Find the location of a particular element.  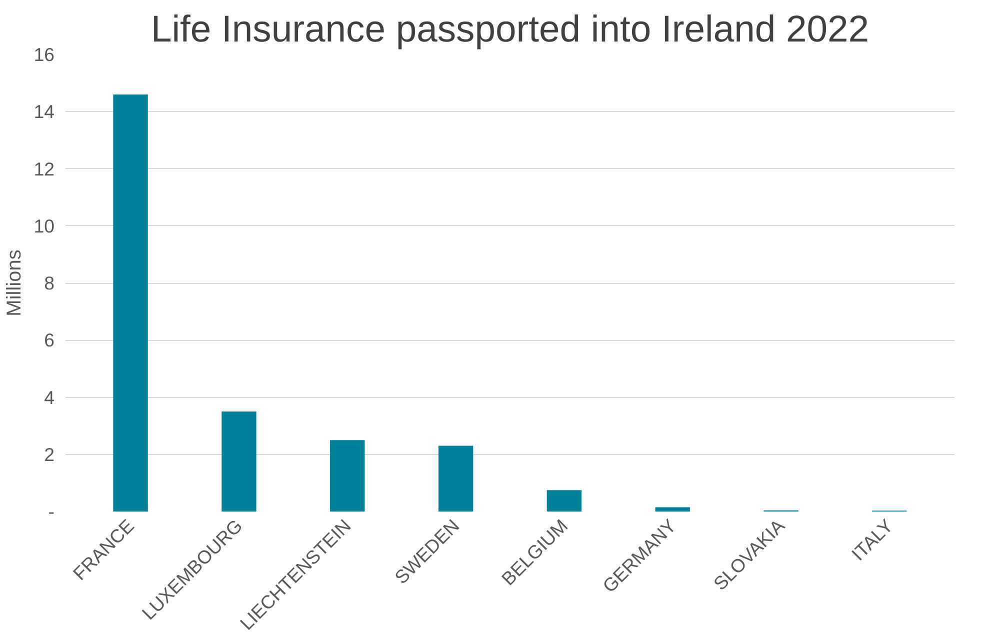

chart-title: Life Insurance passported into Ireland 2022 is located at coordinates (510, 29).